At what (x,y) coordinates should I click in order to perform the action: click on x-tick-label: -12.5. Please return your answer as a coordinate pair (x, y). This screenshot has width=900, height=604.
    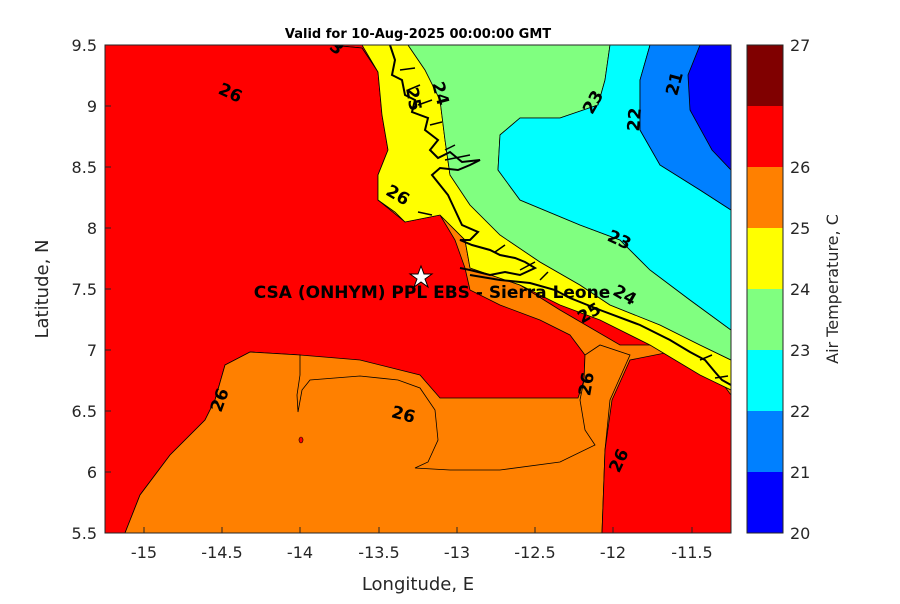
    Looking at the image, I should click on (534, 552).